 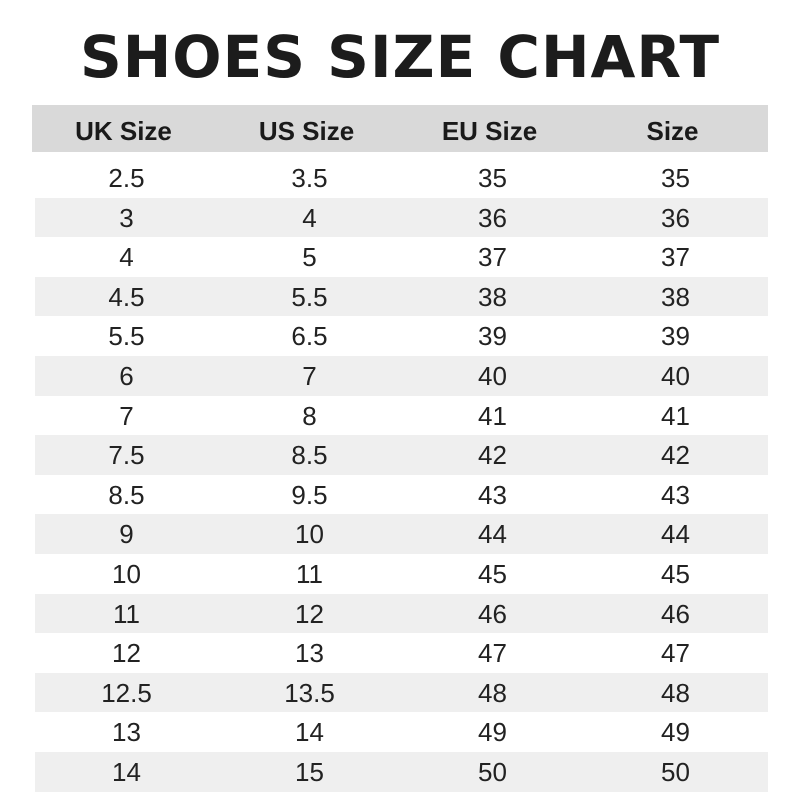 What do you see at coordinates (675, 771) in the screenshot?
I see `cell-size: 50` at bounding box center [675, 771].